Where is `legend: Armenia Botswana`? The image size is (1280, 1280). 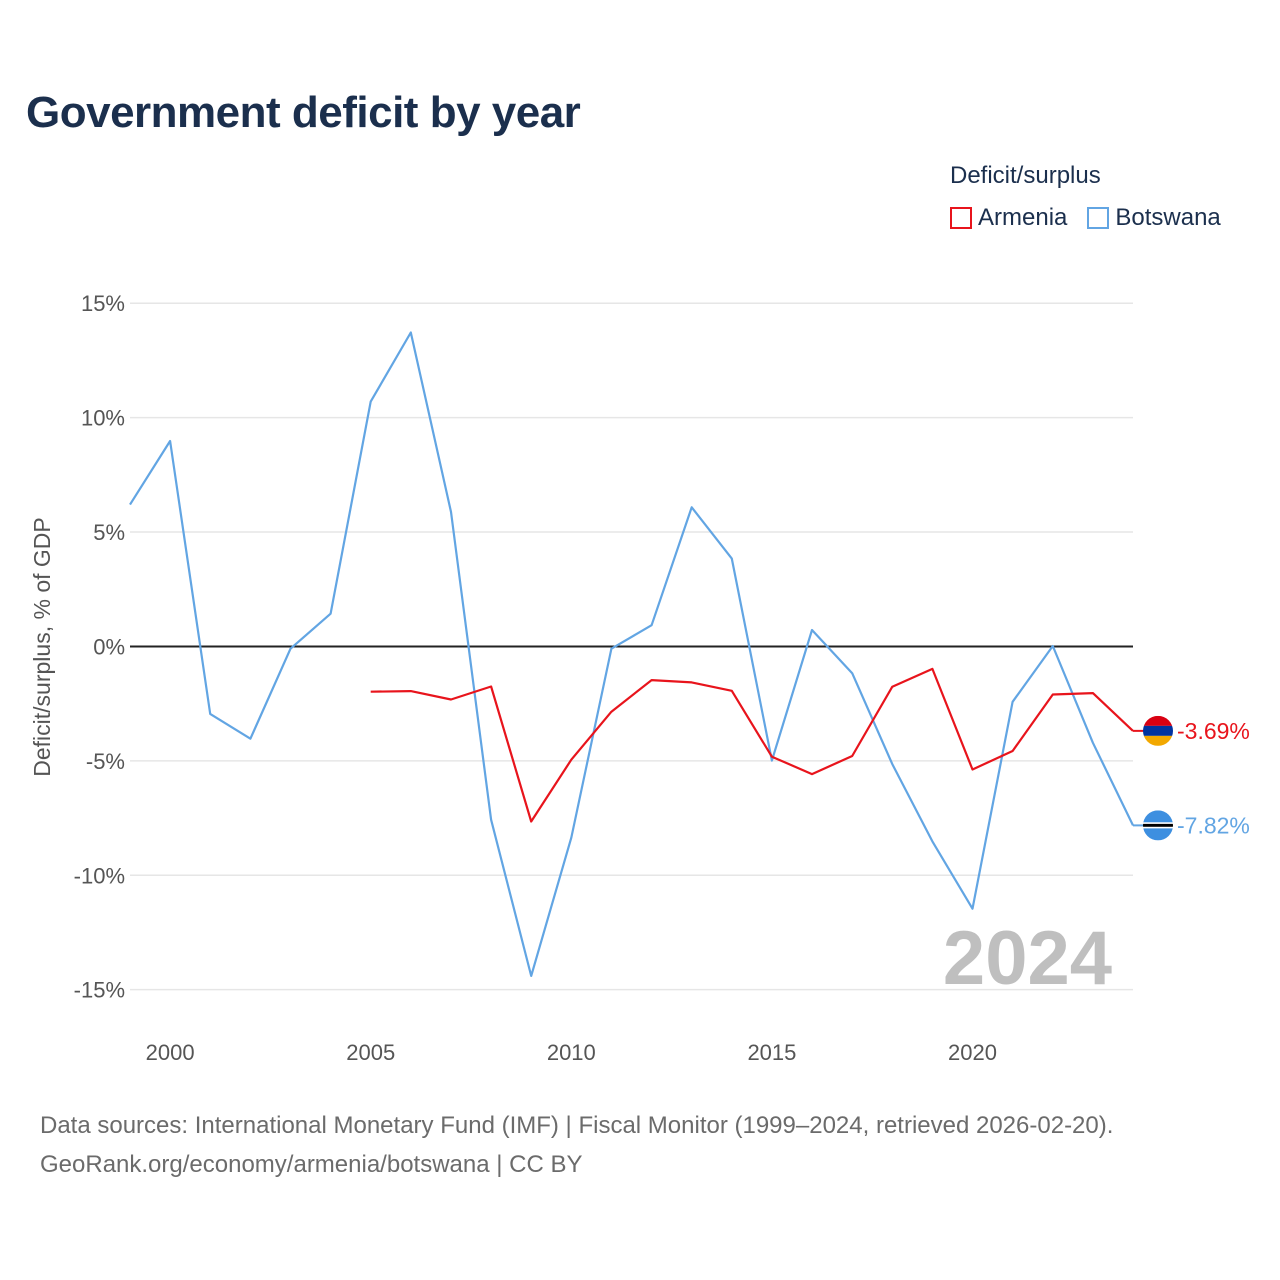 legend: Armenia Botswana is located at coordinates (1095, 218).